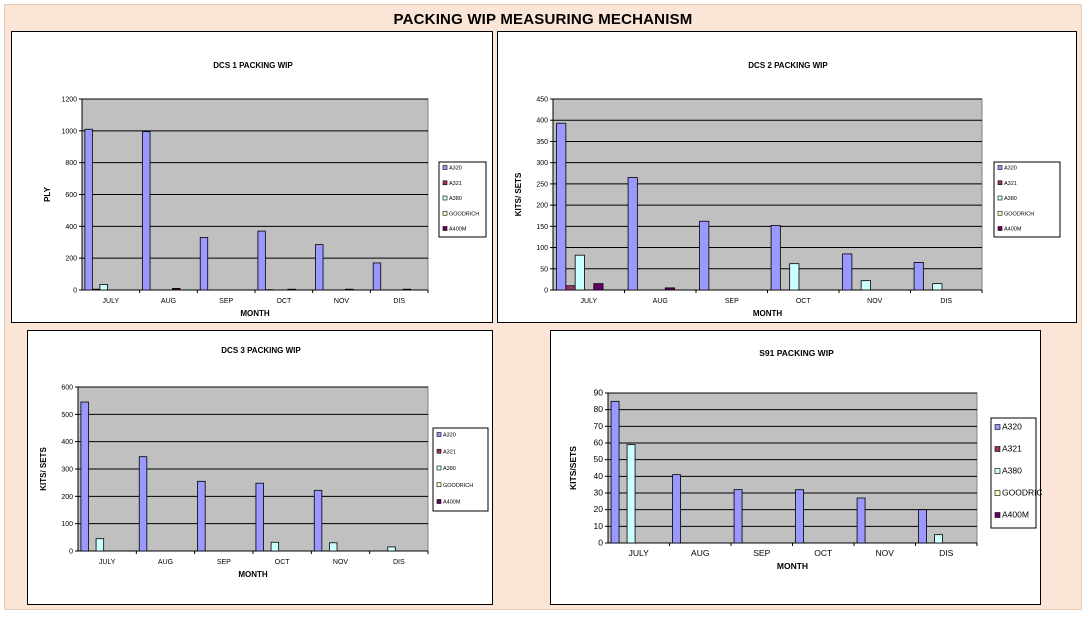 This screenshot has height=618, width=1091. I want to click on chart-title: DCS 1 PACKING WIP, so click(253, 65).